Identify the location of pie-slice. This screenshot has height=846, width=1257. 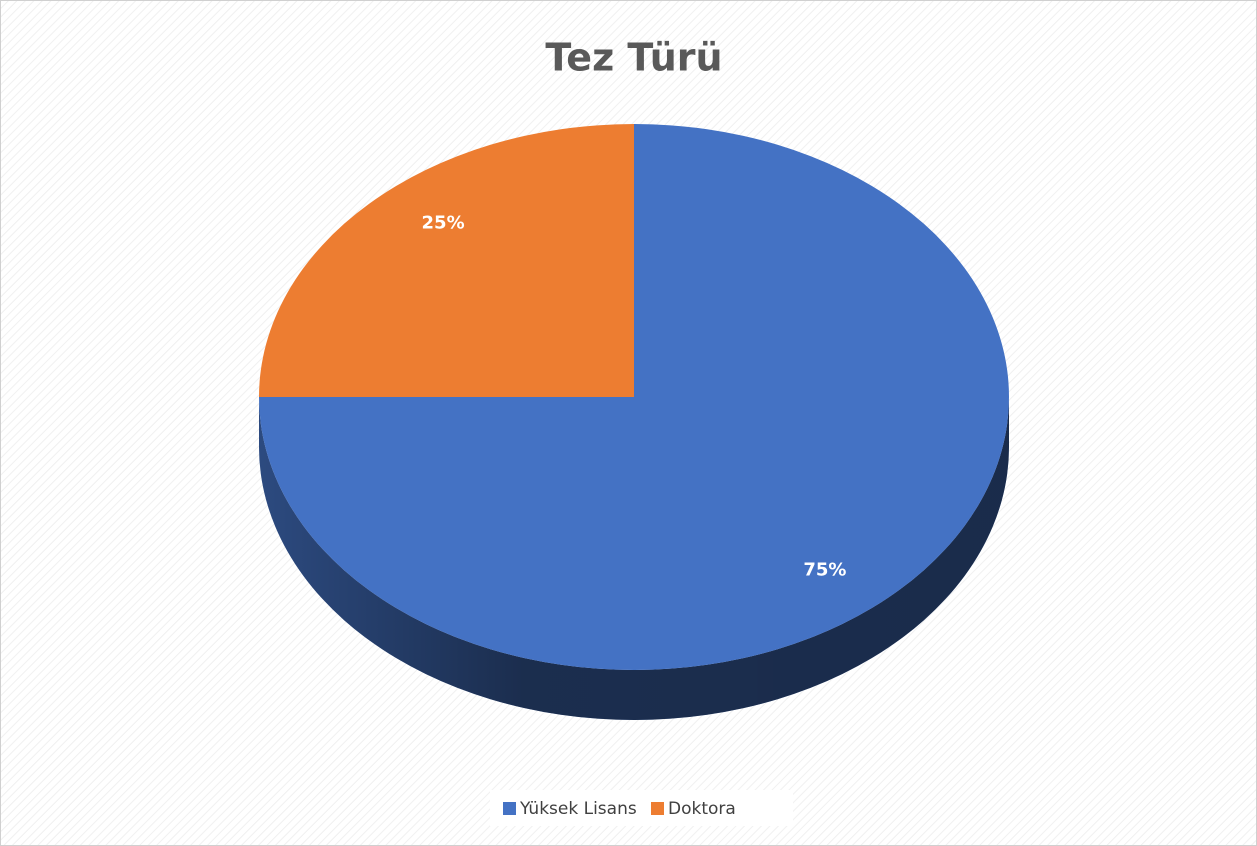
(446, 260).